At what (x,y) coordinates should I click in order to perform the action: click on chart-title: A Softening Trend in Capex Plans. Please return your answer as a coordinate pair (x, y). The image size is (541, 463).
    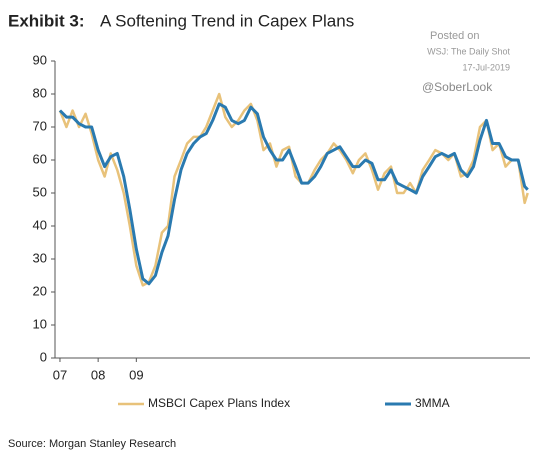
    Looking at the image, I should click on (227, 20).